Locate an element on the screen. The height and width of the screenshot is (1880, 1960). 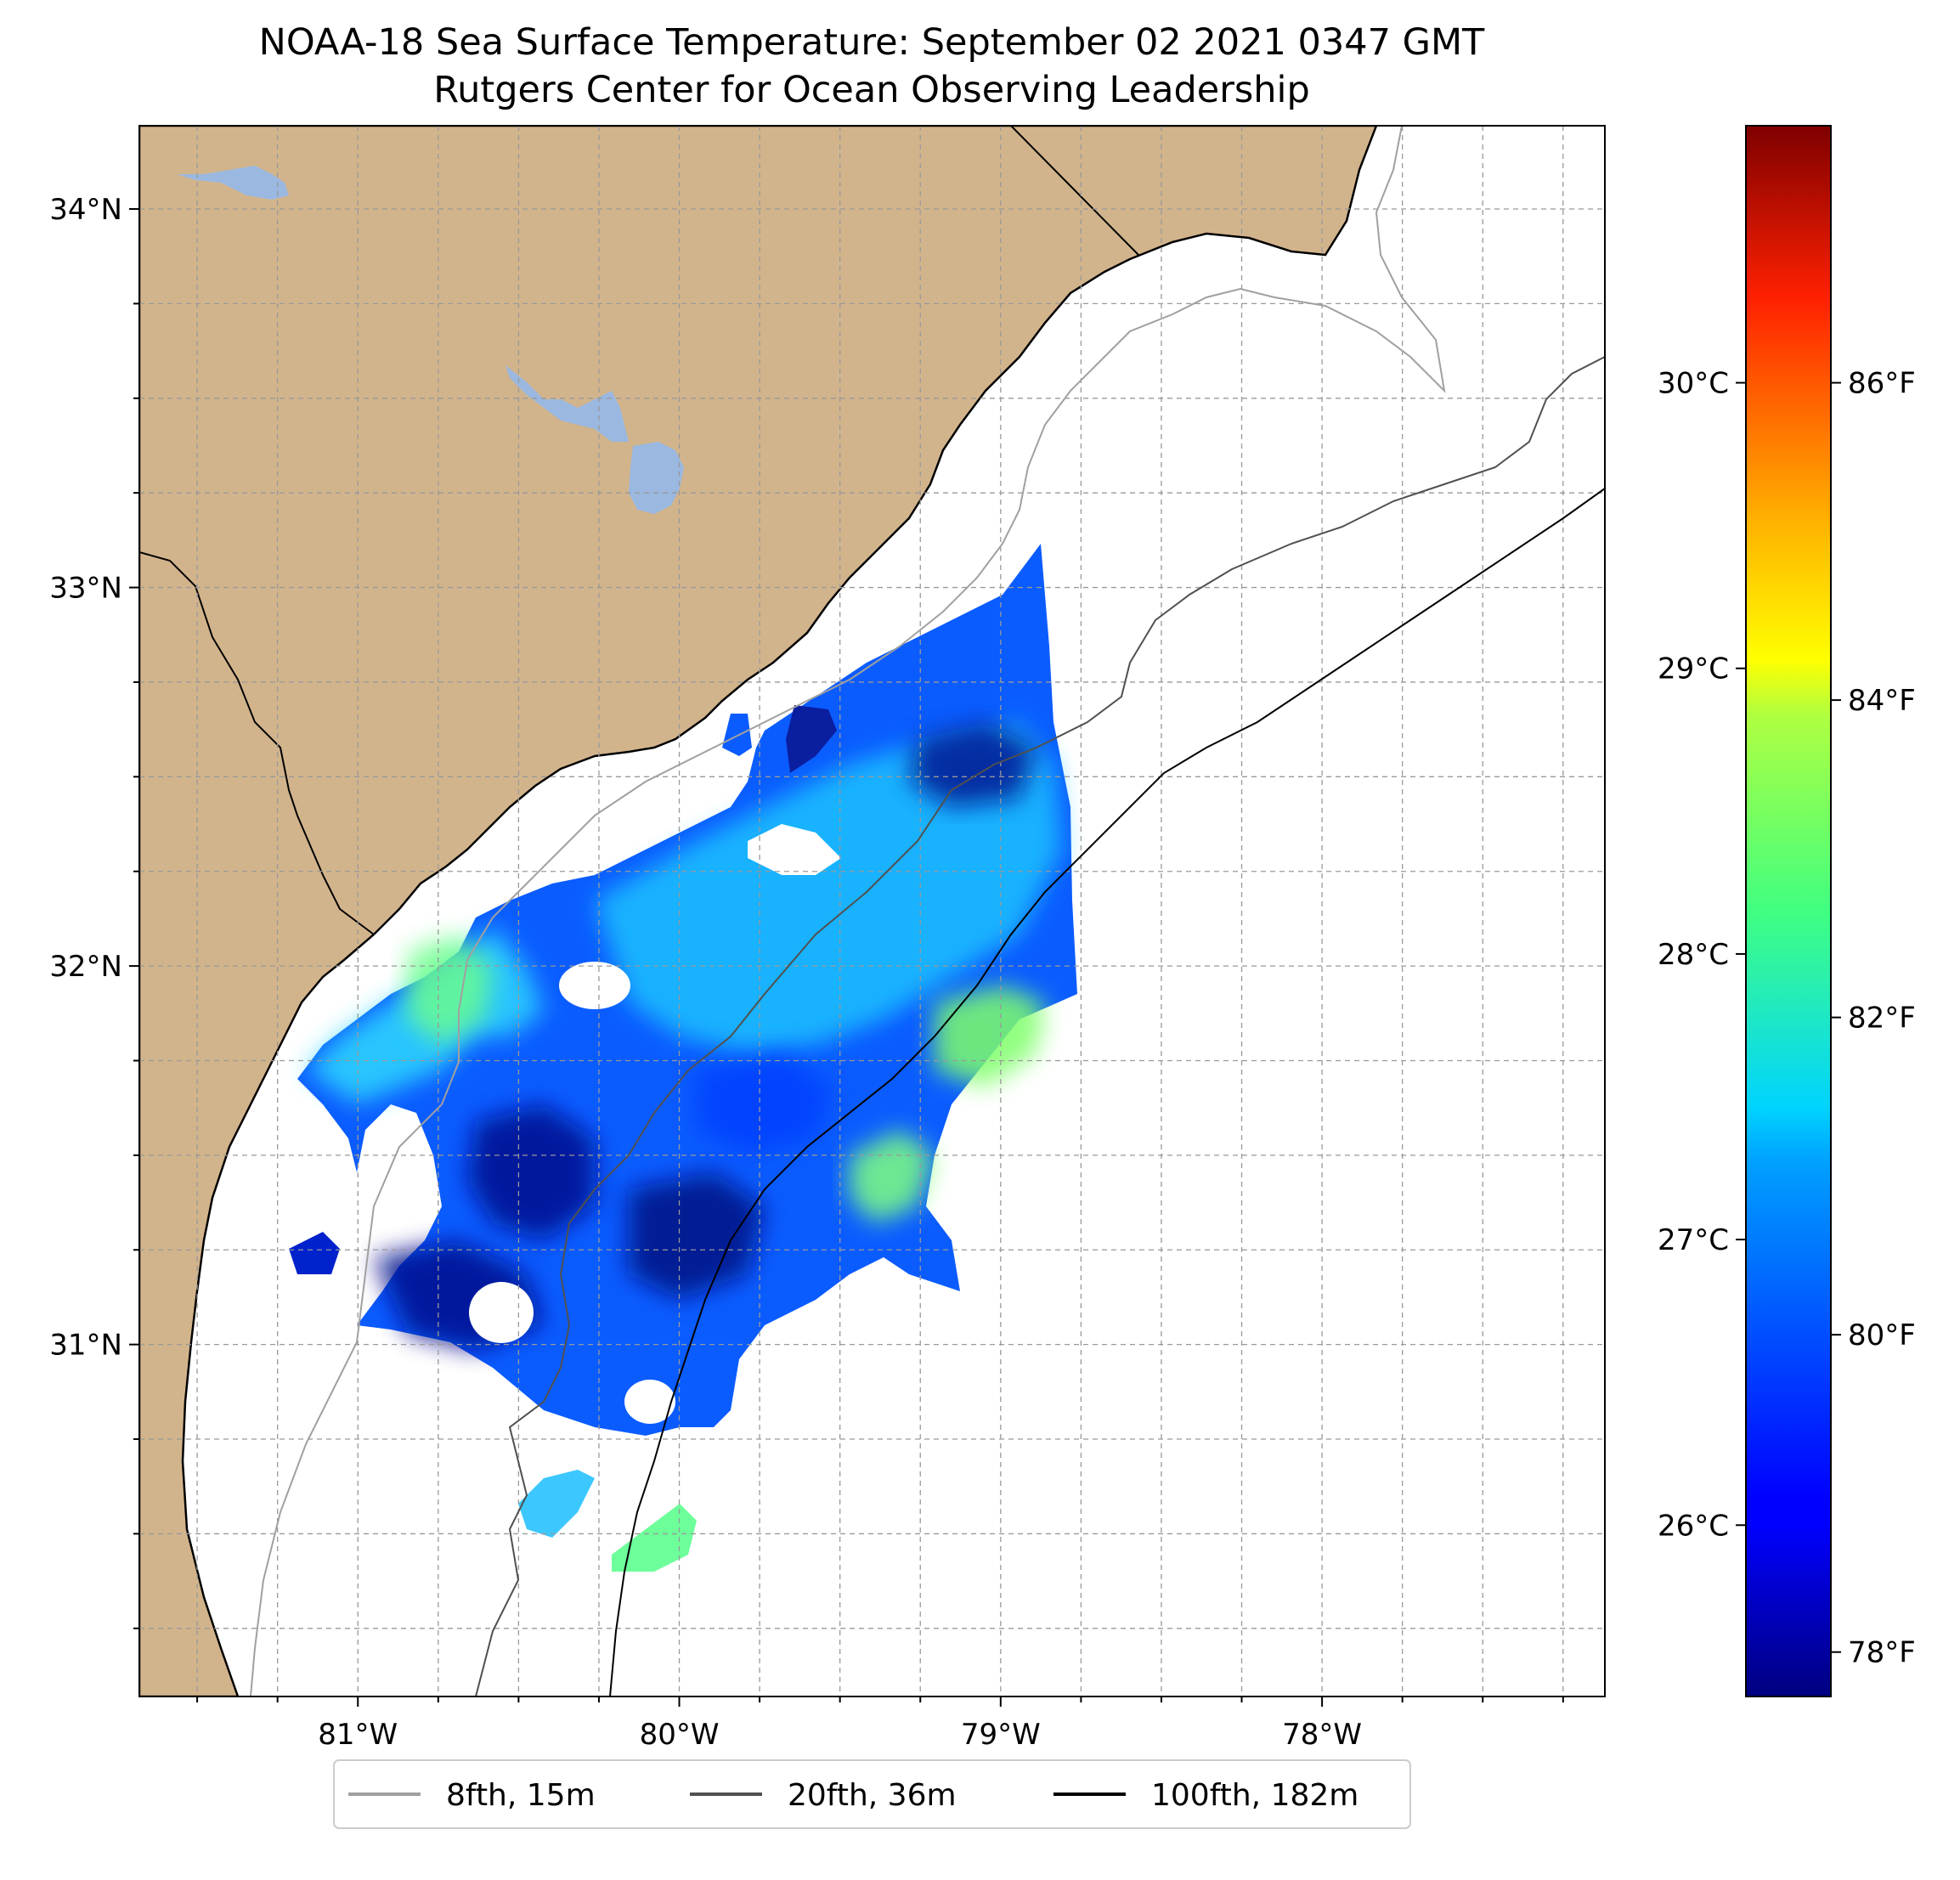
lon-tick-label: 80°W is located at coordinates (680, 1735).